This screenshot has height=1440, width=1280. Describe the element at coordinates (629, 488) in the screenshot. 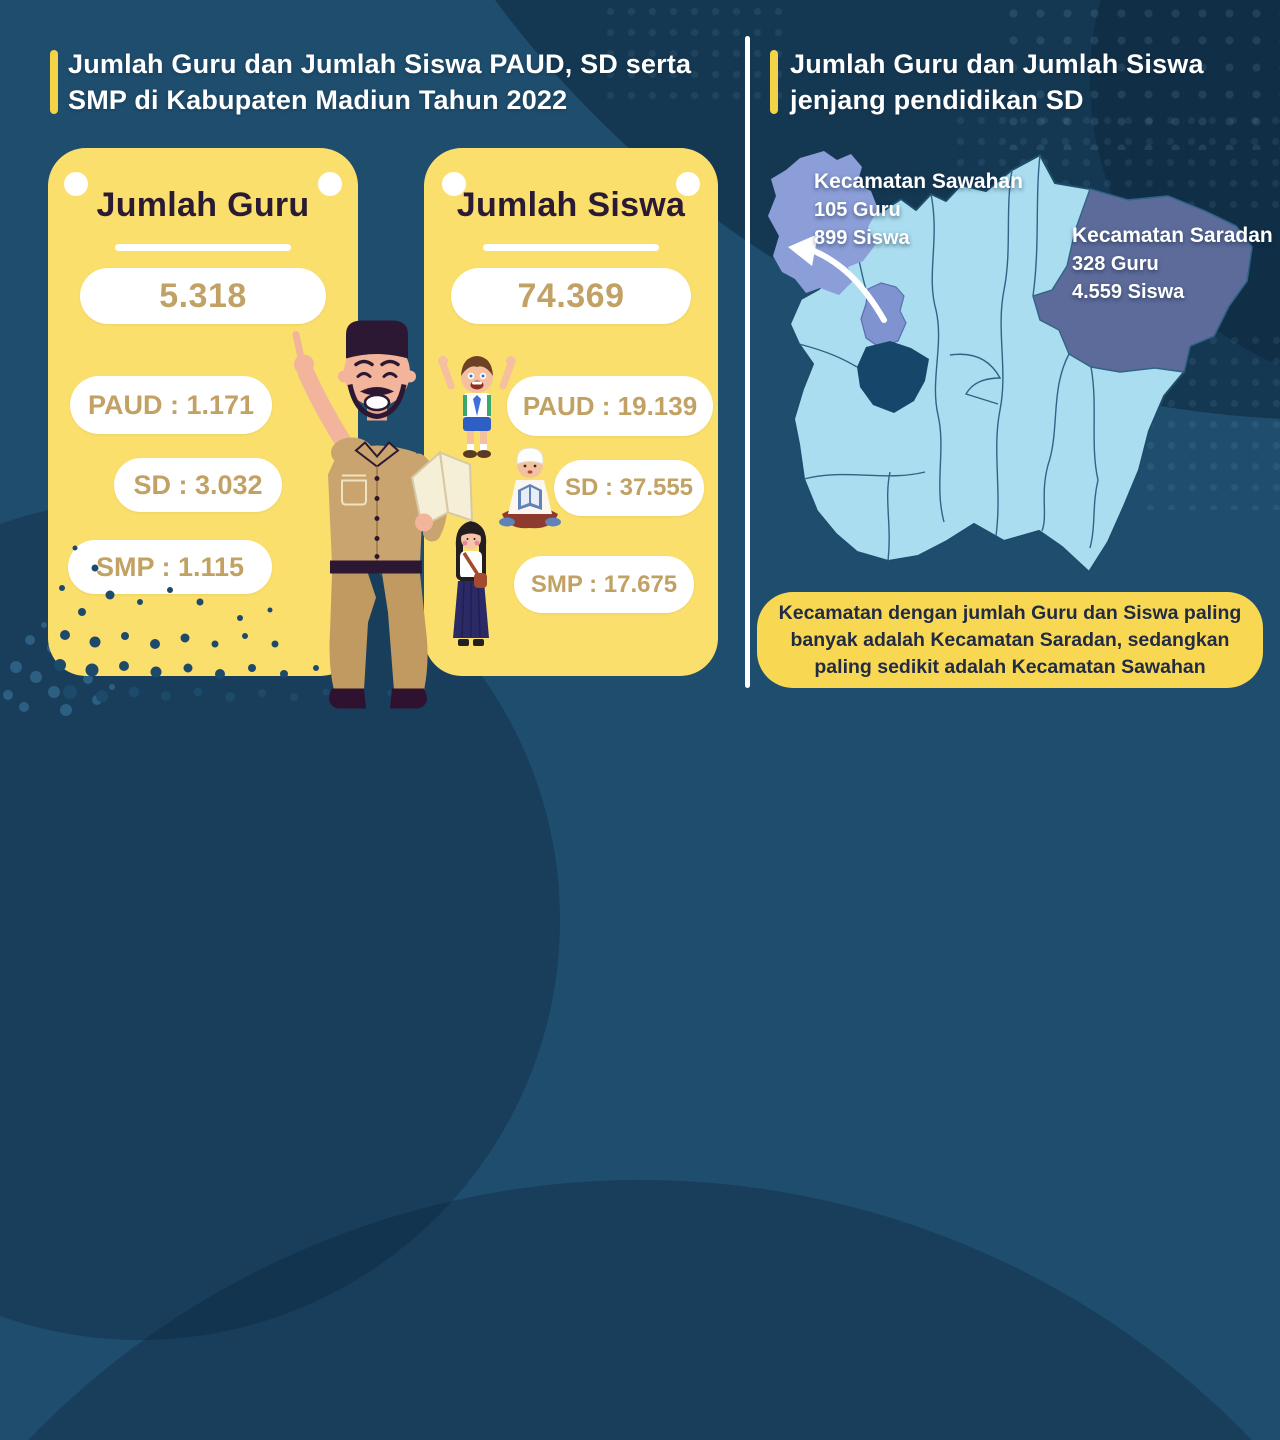

I see `siswa-sd-pill: SD : 37.555` at that location.